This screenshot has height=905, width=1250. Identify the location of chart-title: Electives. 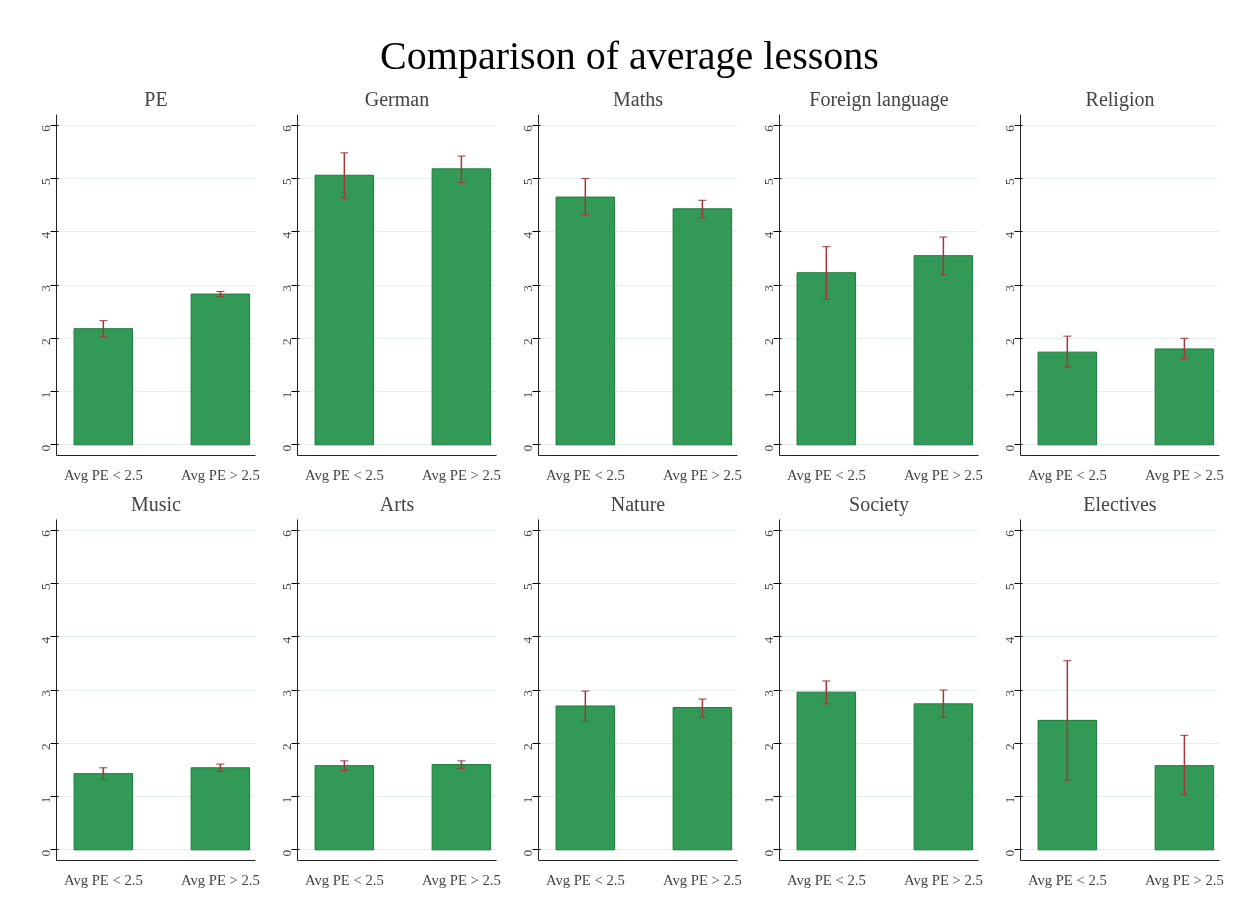
(1120, 503).